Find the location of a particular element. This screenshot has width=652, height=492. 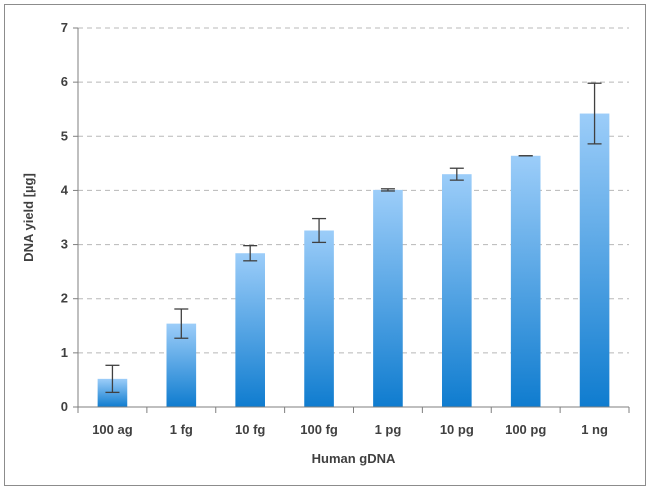

y-axis-title: DNA yield [µg] is located at coordinates (28, 217).